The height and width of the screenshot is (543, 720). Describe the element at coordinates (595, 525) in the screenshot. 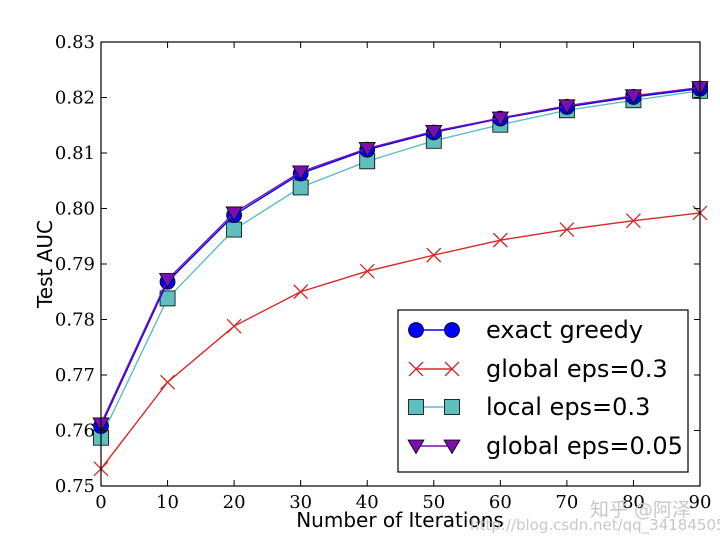

I see `watermark-site: http://blog.csdn.net/qq_34184505` at that location.